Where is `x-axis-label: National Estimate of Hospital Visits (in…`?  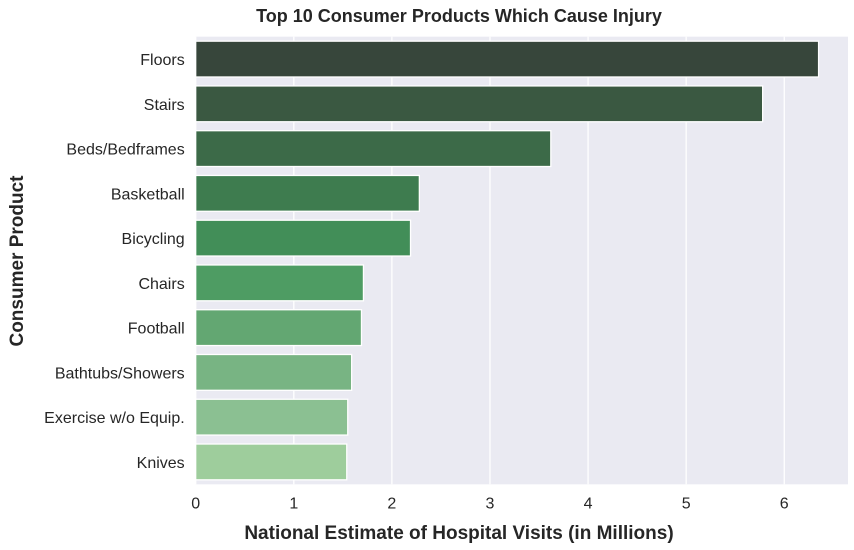
x-axis-label: National Estimate of Hospital Visits (in… is located at coordinates (458, 533).